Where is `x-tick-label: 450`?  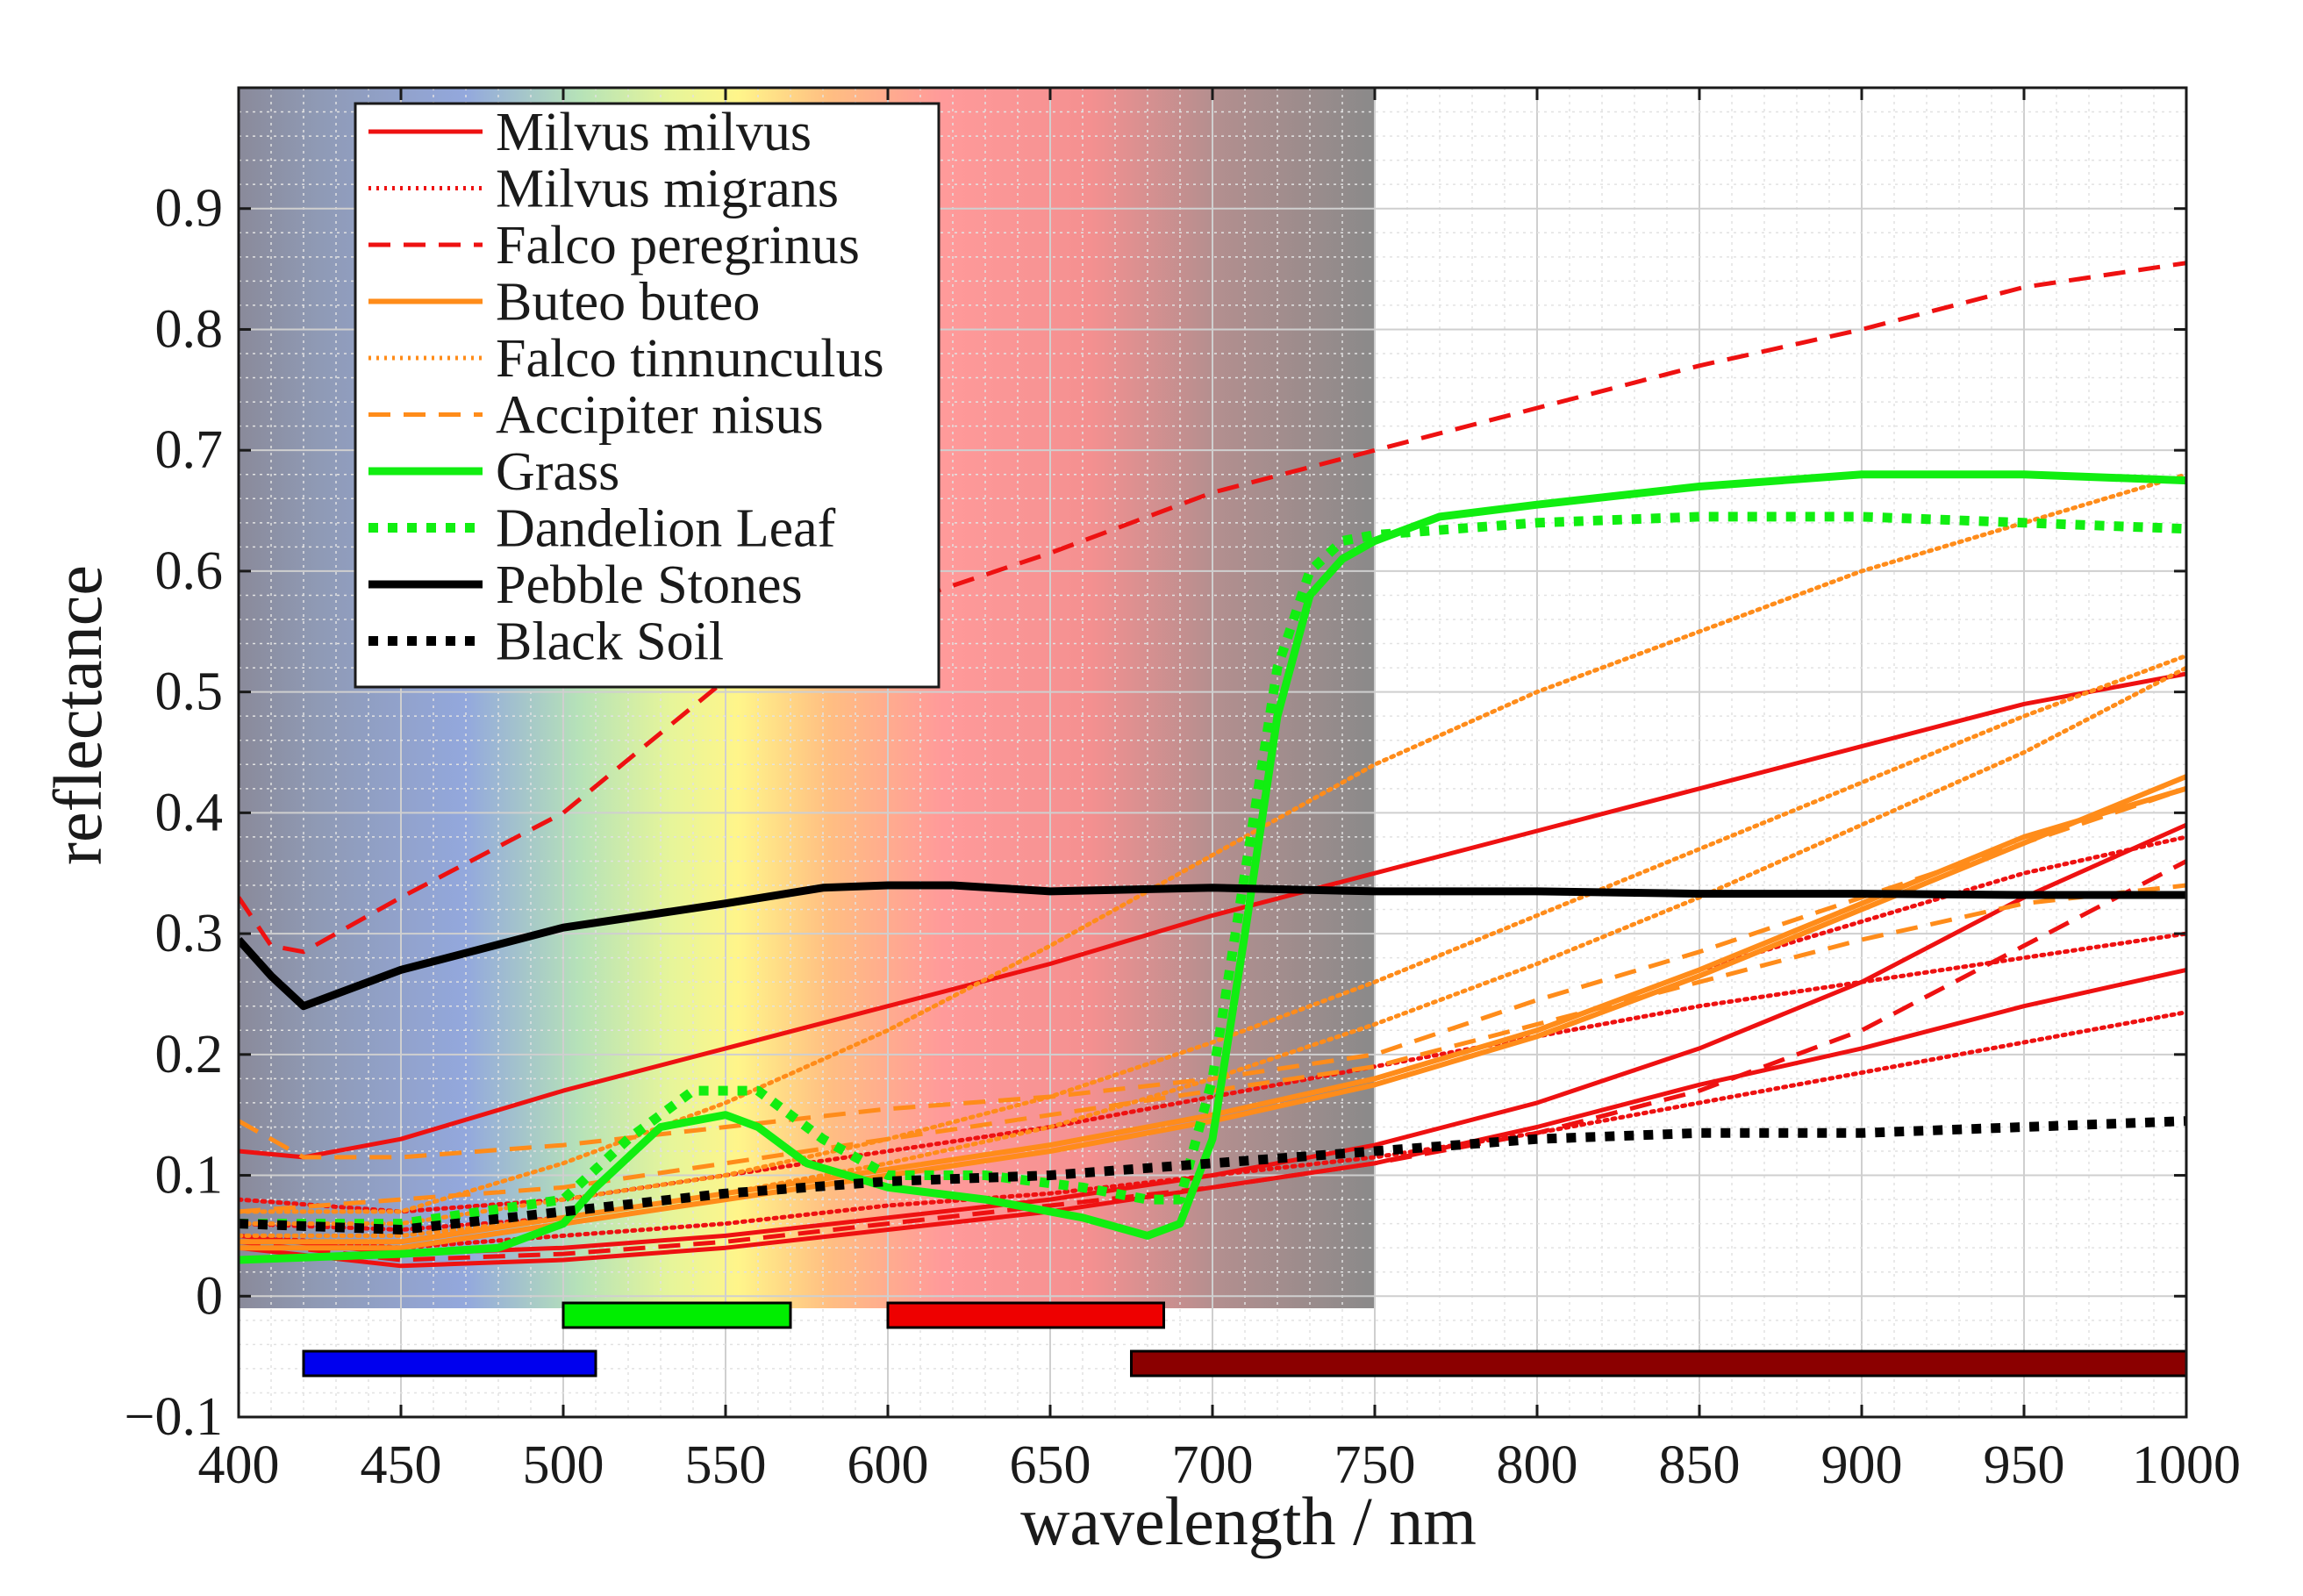 x-tick-label: 450 is located at coordinates (401, 1465).